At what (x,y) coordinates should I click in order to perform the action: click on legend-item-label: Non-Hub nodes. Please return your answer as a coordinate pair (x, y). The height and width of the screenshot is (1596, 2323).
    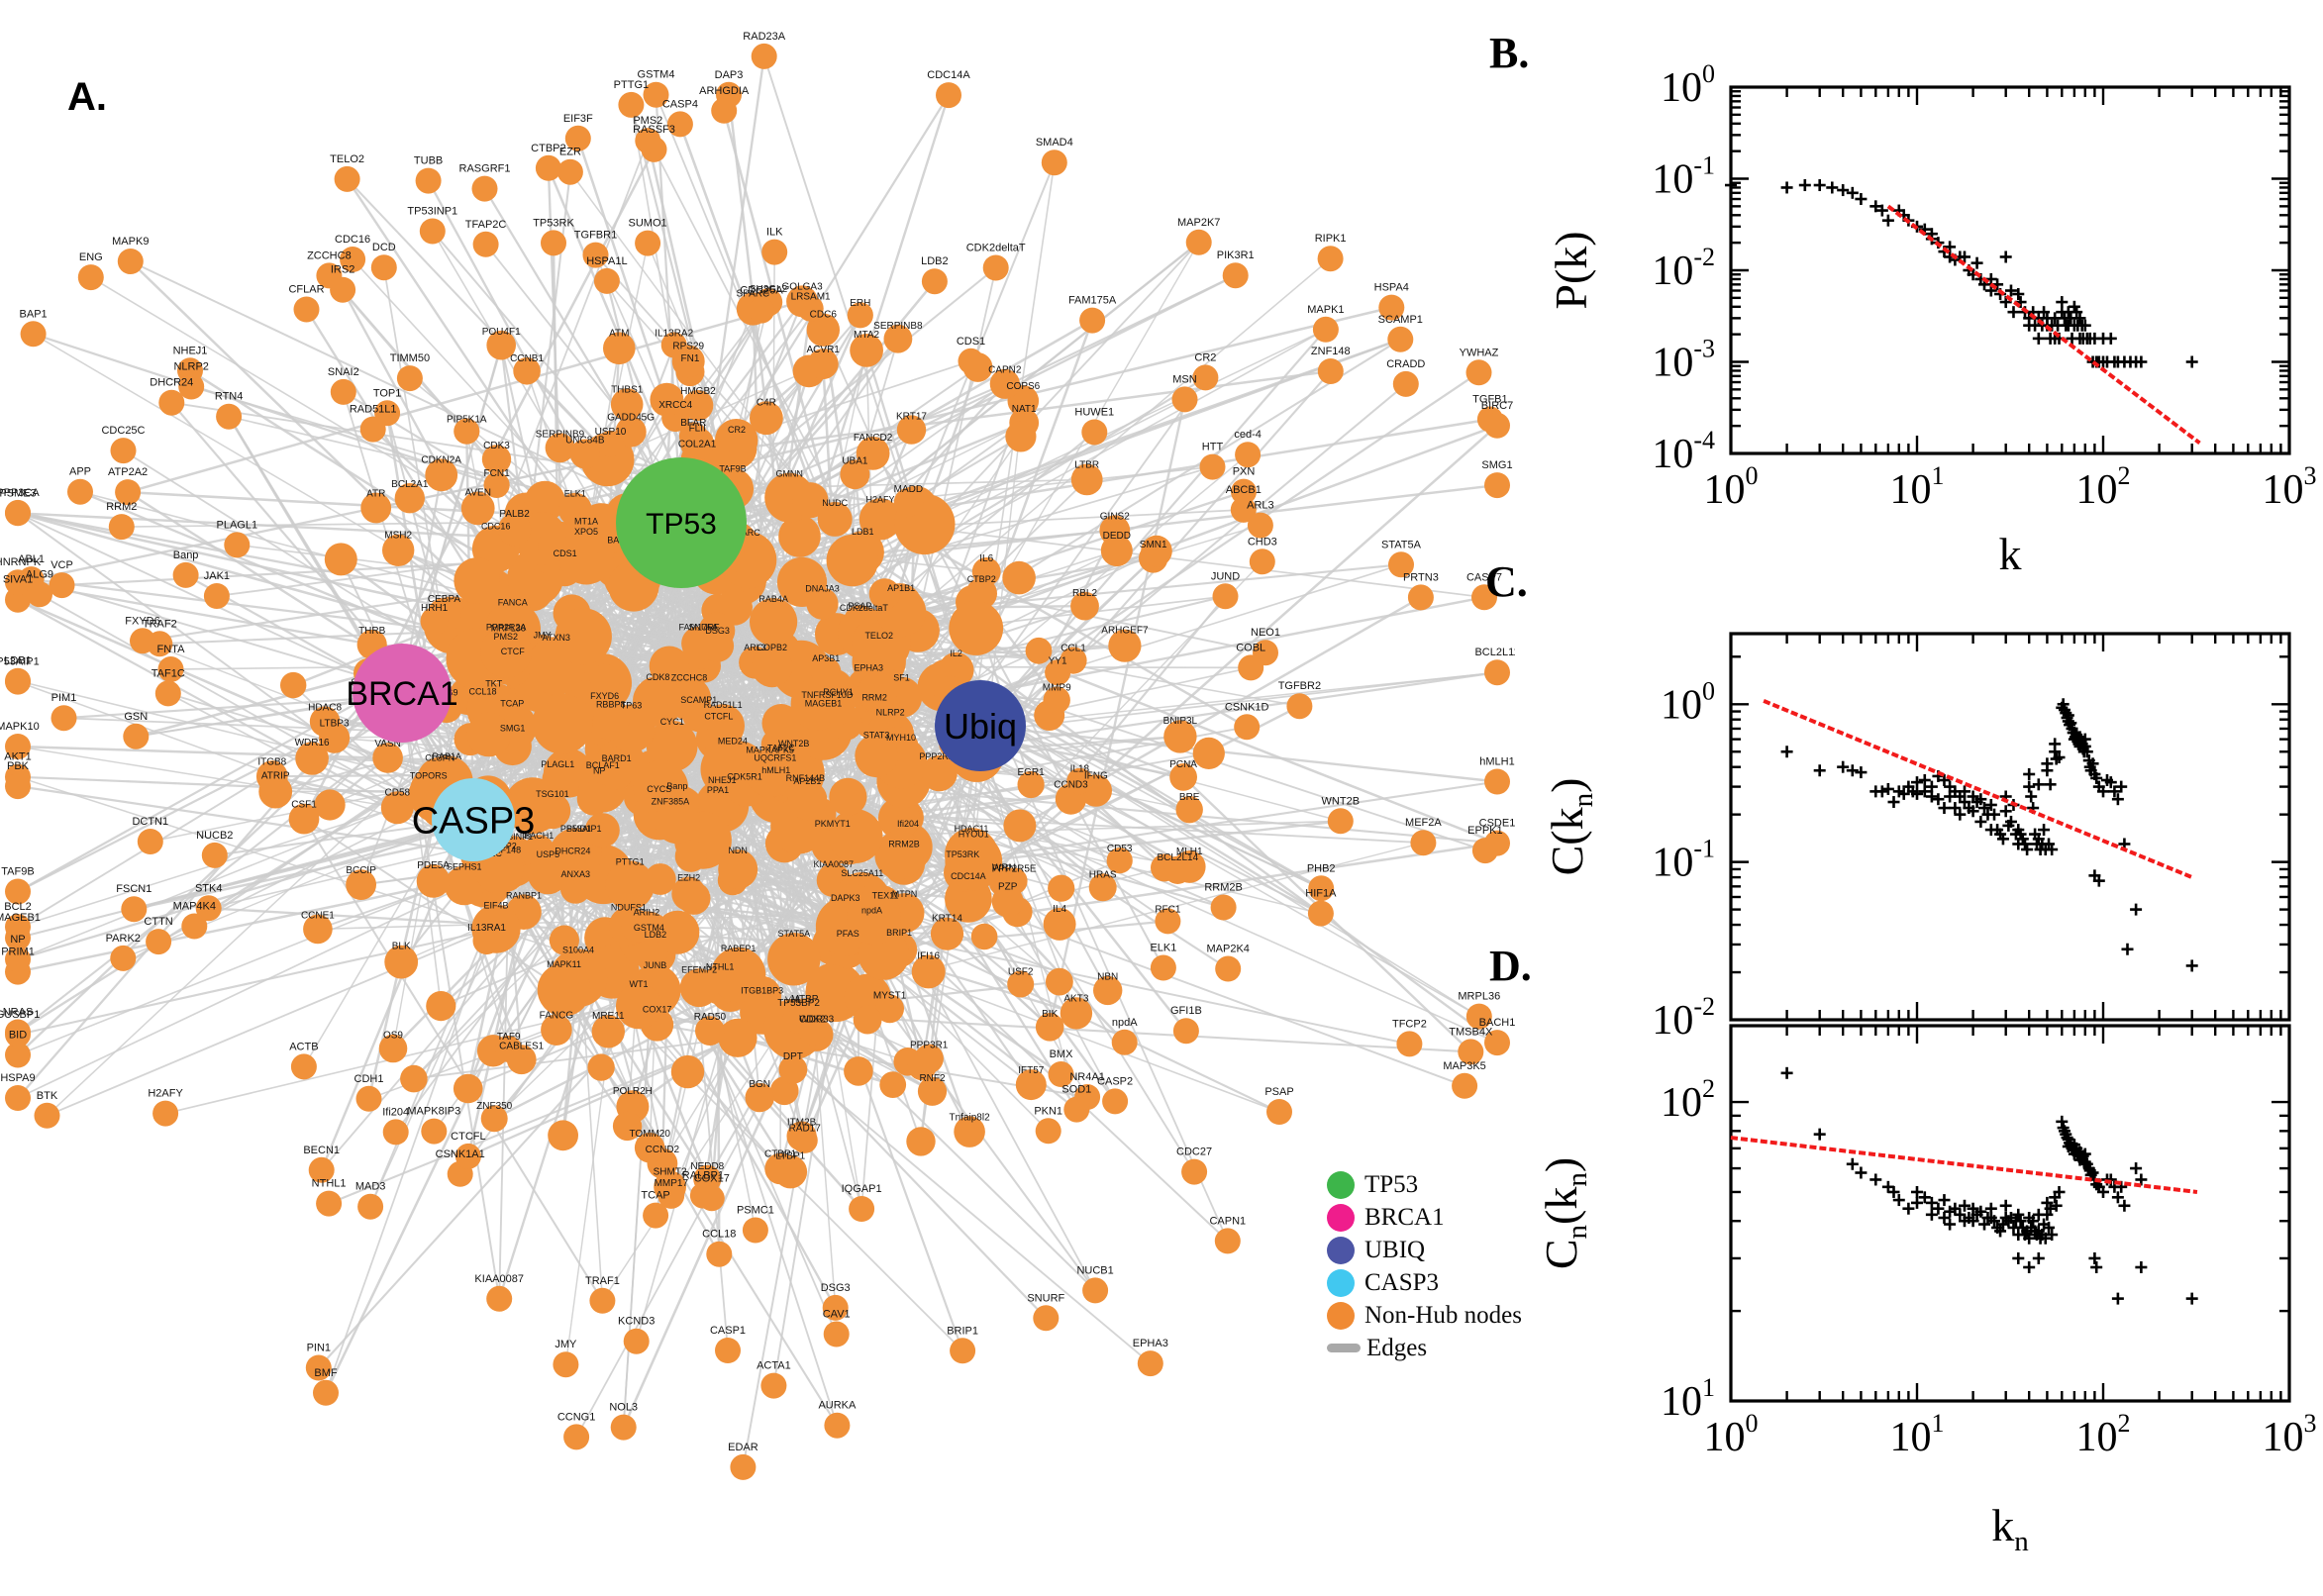
    Looking at the image, I should click on (1443, 1315).